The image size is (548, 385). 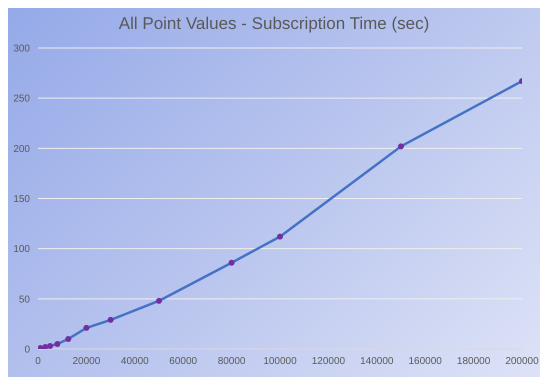 What do you see at coordinates (425, 362) in the screenshot?
I see `x-tick-label: 160000` at bounding box center [425, 362].